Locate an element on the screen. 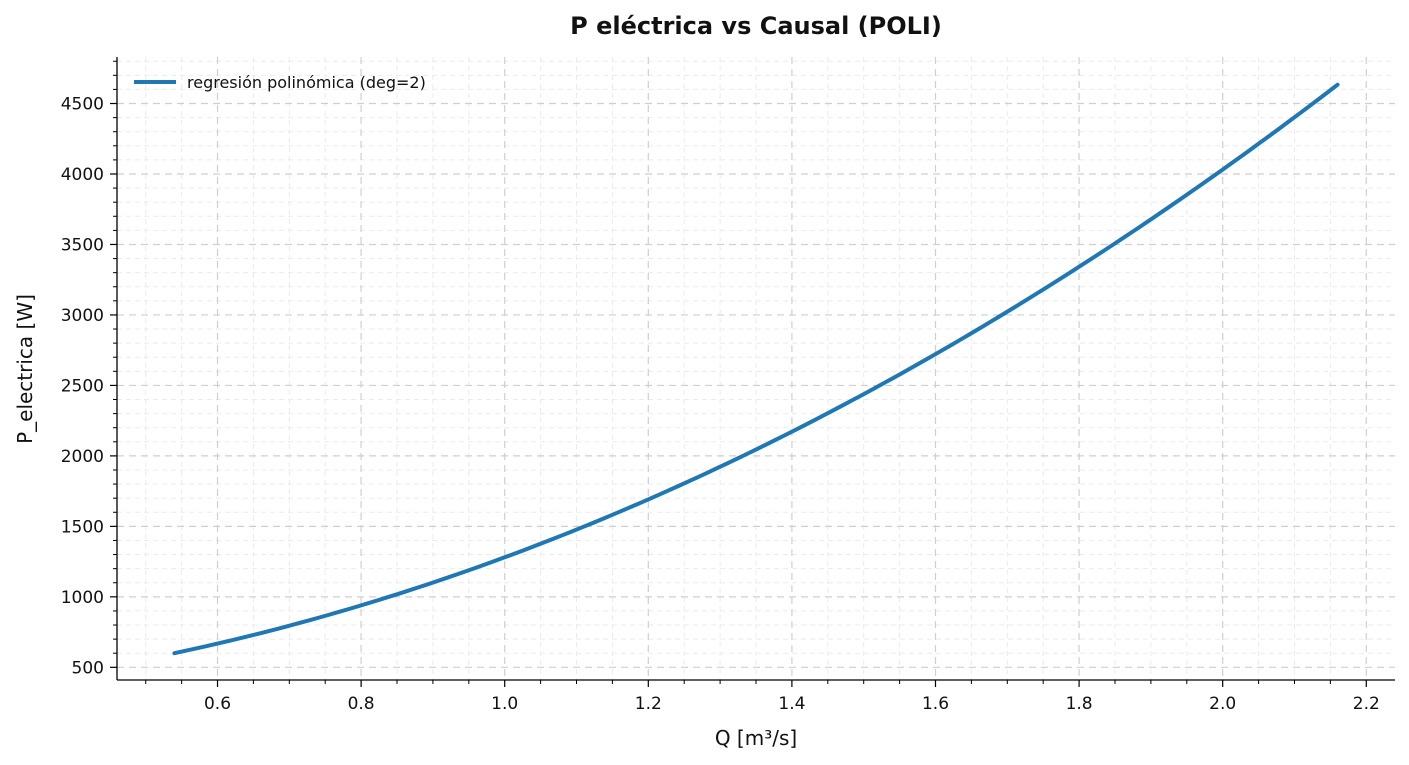 The width and height of the screenshot is (1409, 765). y-tick-label: 3000 is located at coordinates (82, 316).